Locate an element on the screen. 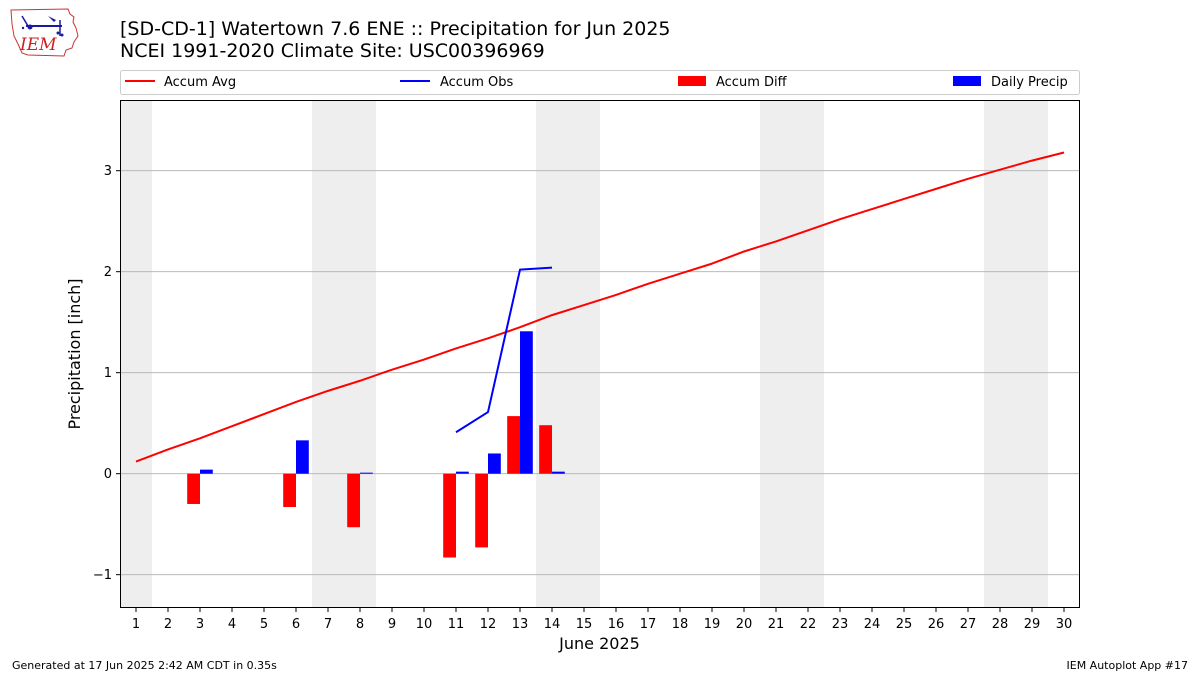 The width and height of the screenshot is (1200, 675). x-axis-title: June 2025 is located at coordinates (599, 643).